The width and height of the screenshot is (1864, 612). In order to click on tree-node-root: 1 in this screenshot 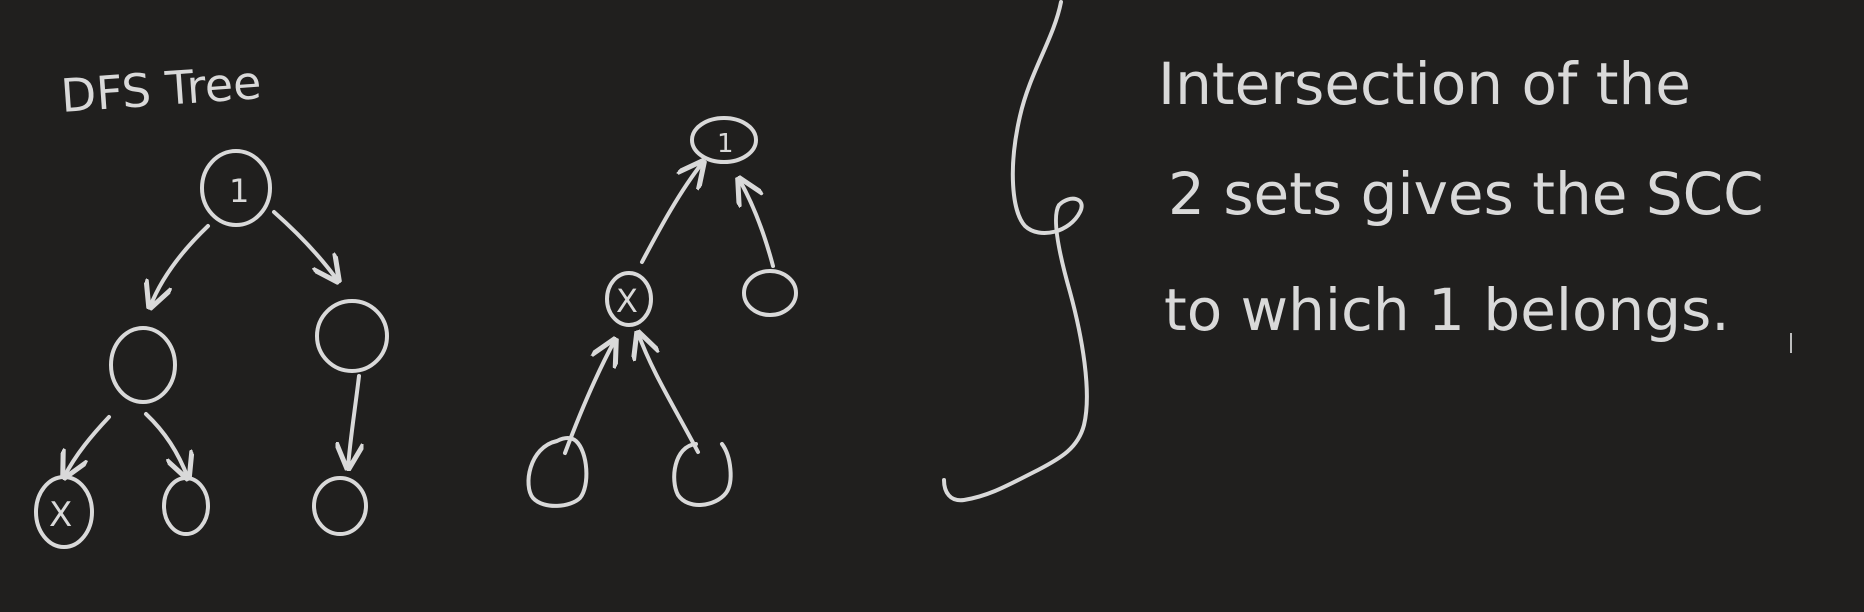, I will do `click(236, 188)`.